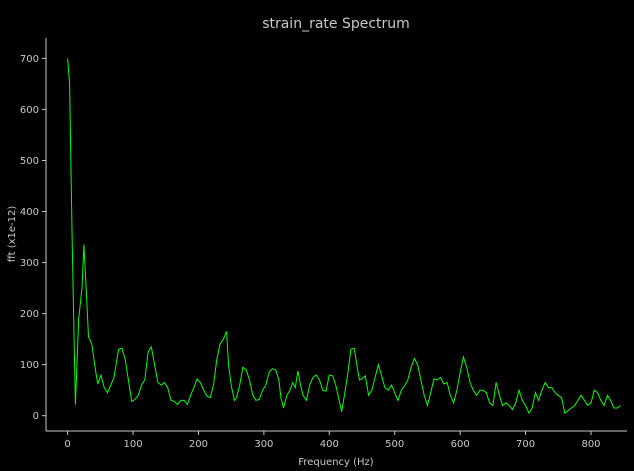 Image resolution: width=634 pixels, height=471 pixels. Describe the element at coordinates (336, 462) in the screenshot. I see `x-axis-label: Frequency (Hz)` at that location.